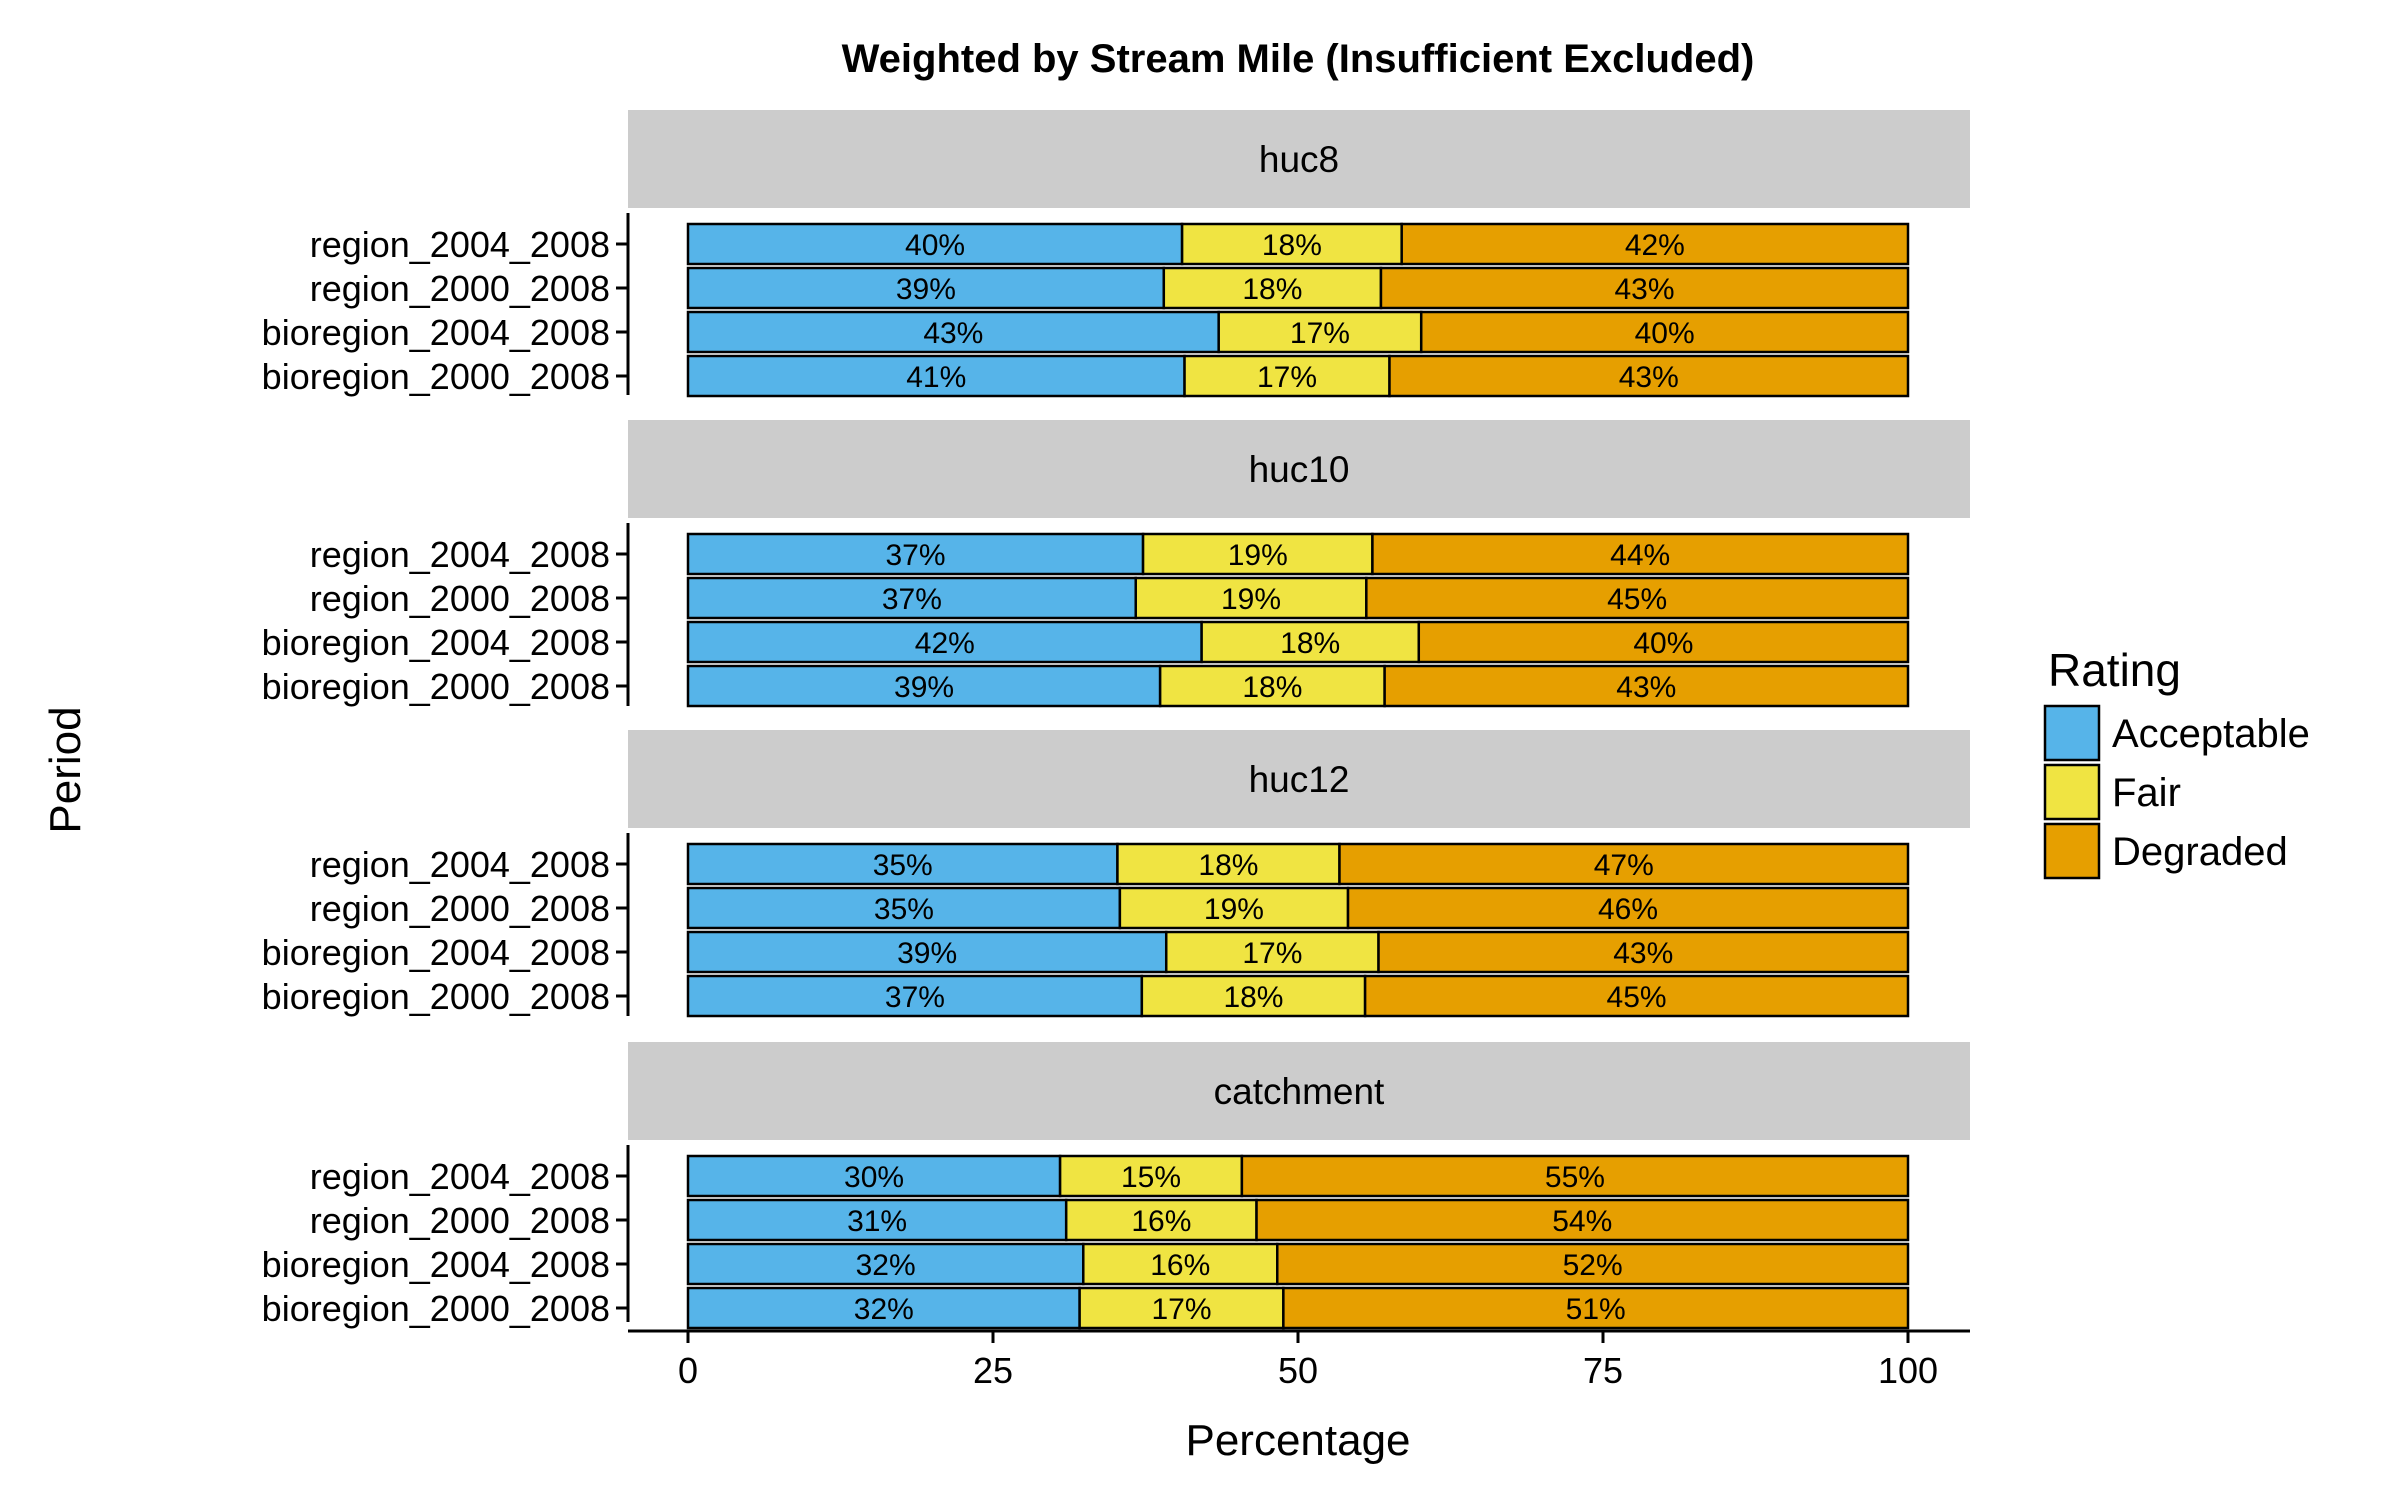  Describe the element at coordinates (688, 1370) in the screenshot. I see `x-tick-label: 0` at that location.